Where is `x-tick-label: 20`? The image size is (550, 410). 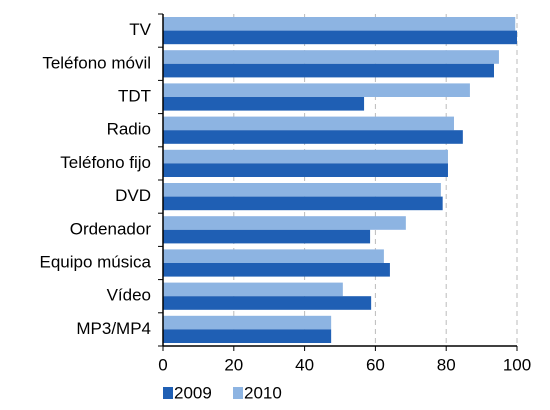 x-tick-label: 20 is located at coordinates (233, 364).